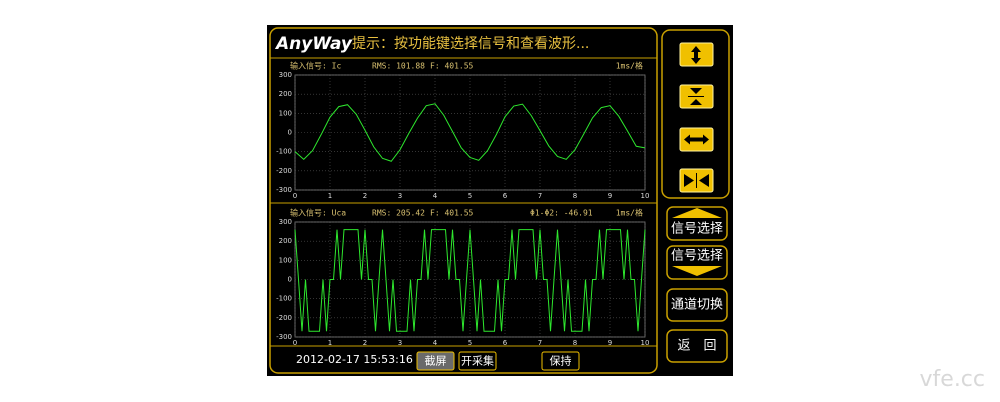 The width and height of the screenshot is (1000, 402). What do you see at coordinates (313, 44) in the screenshot?
I see `logo: AnyWay` at bounding box center [313, 44].